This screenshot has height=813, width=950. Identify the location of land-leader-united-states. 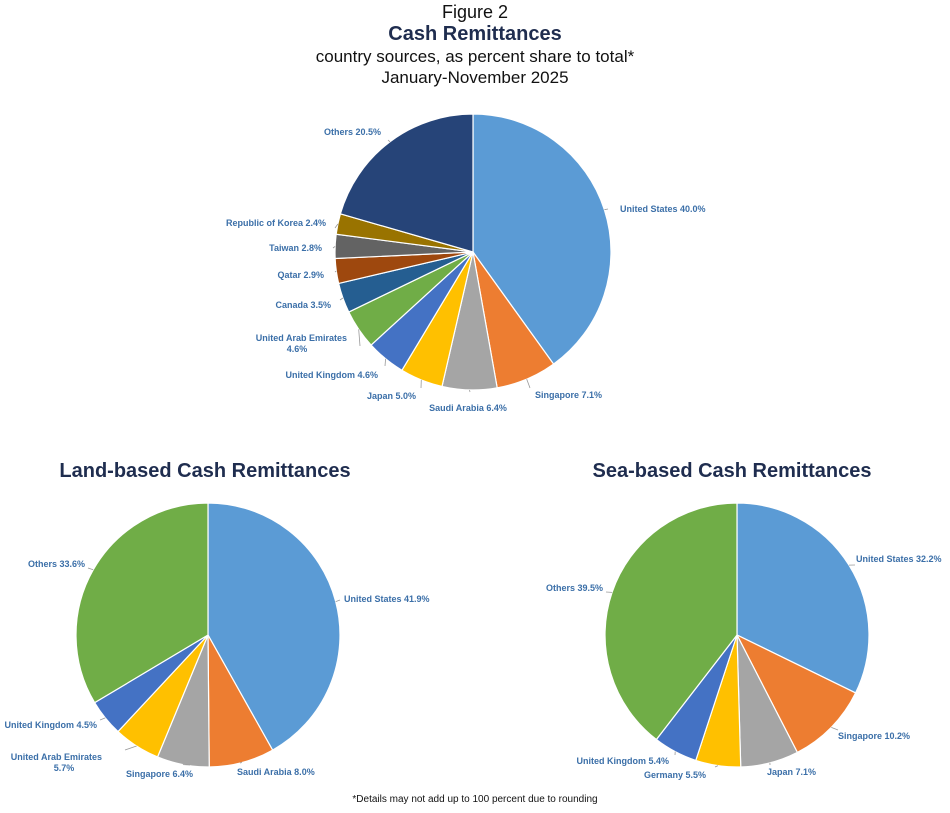
(338, 600).